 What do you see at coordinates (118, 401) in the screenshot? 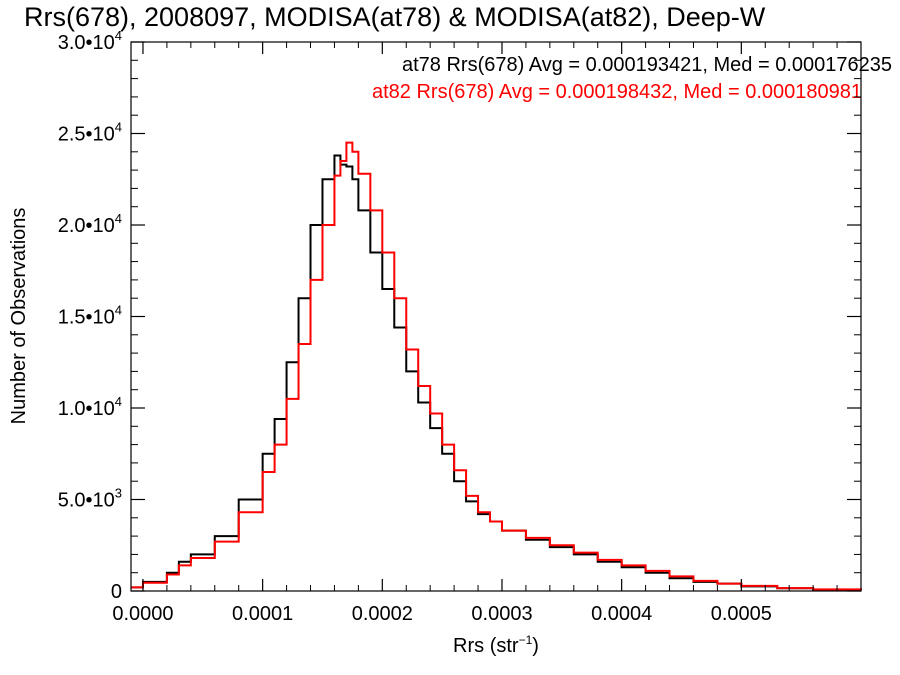
I see `y-tick-label-exp-2: 4` at bounding box center [118, 401].